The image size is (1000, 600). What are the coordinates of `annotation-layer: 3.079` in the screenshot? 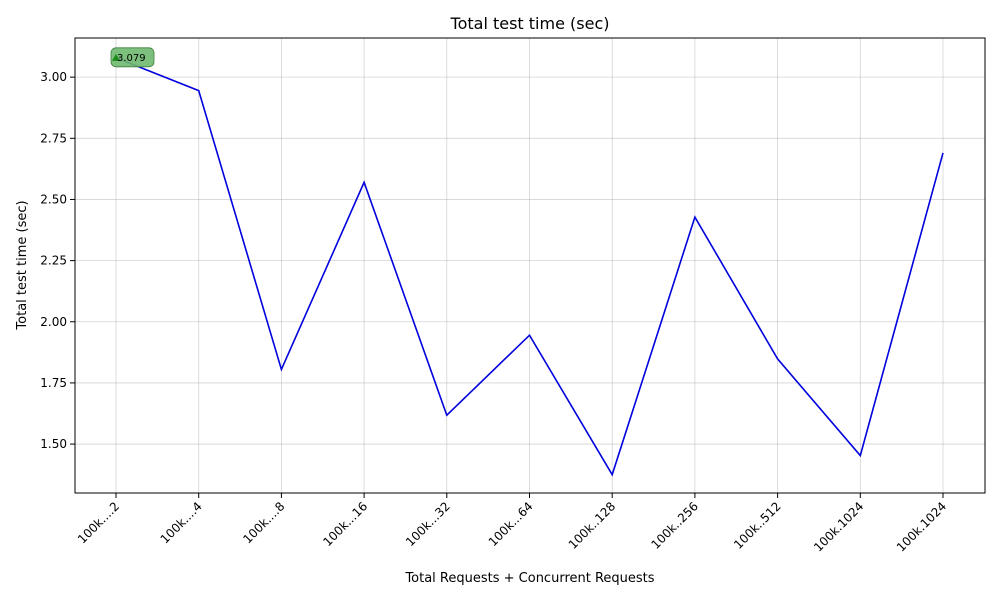 It's located at (132, 57).